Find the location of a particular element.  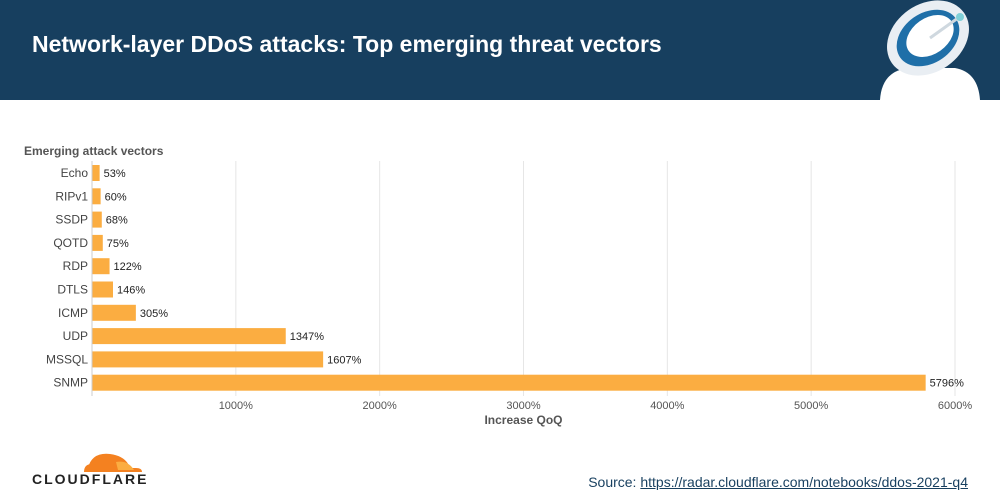

x-axis-title: Increase QoQ is located at coordinates (523, 420).